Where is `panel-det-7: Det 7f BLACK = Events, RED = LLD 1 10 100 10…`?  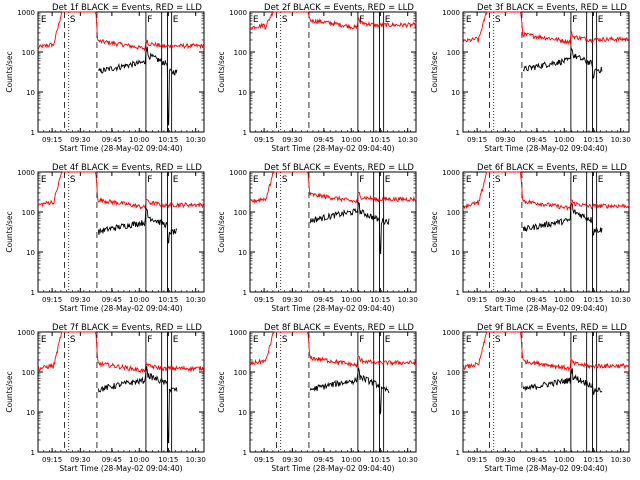 panel-det-7: Det 7f BLACK = Events, RED = LLD 1 10 100 10… is located at coordinates (105, 398).